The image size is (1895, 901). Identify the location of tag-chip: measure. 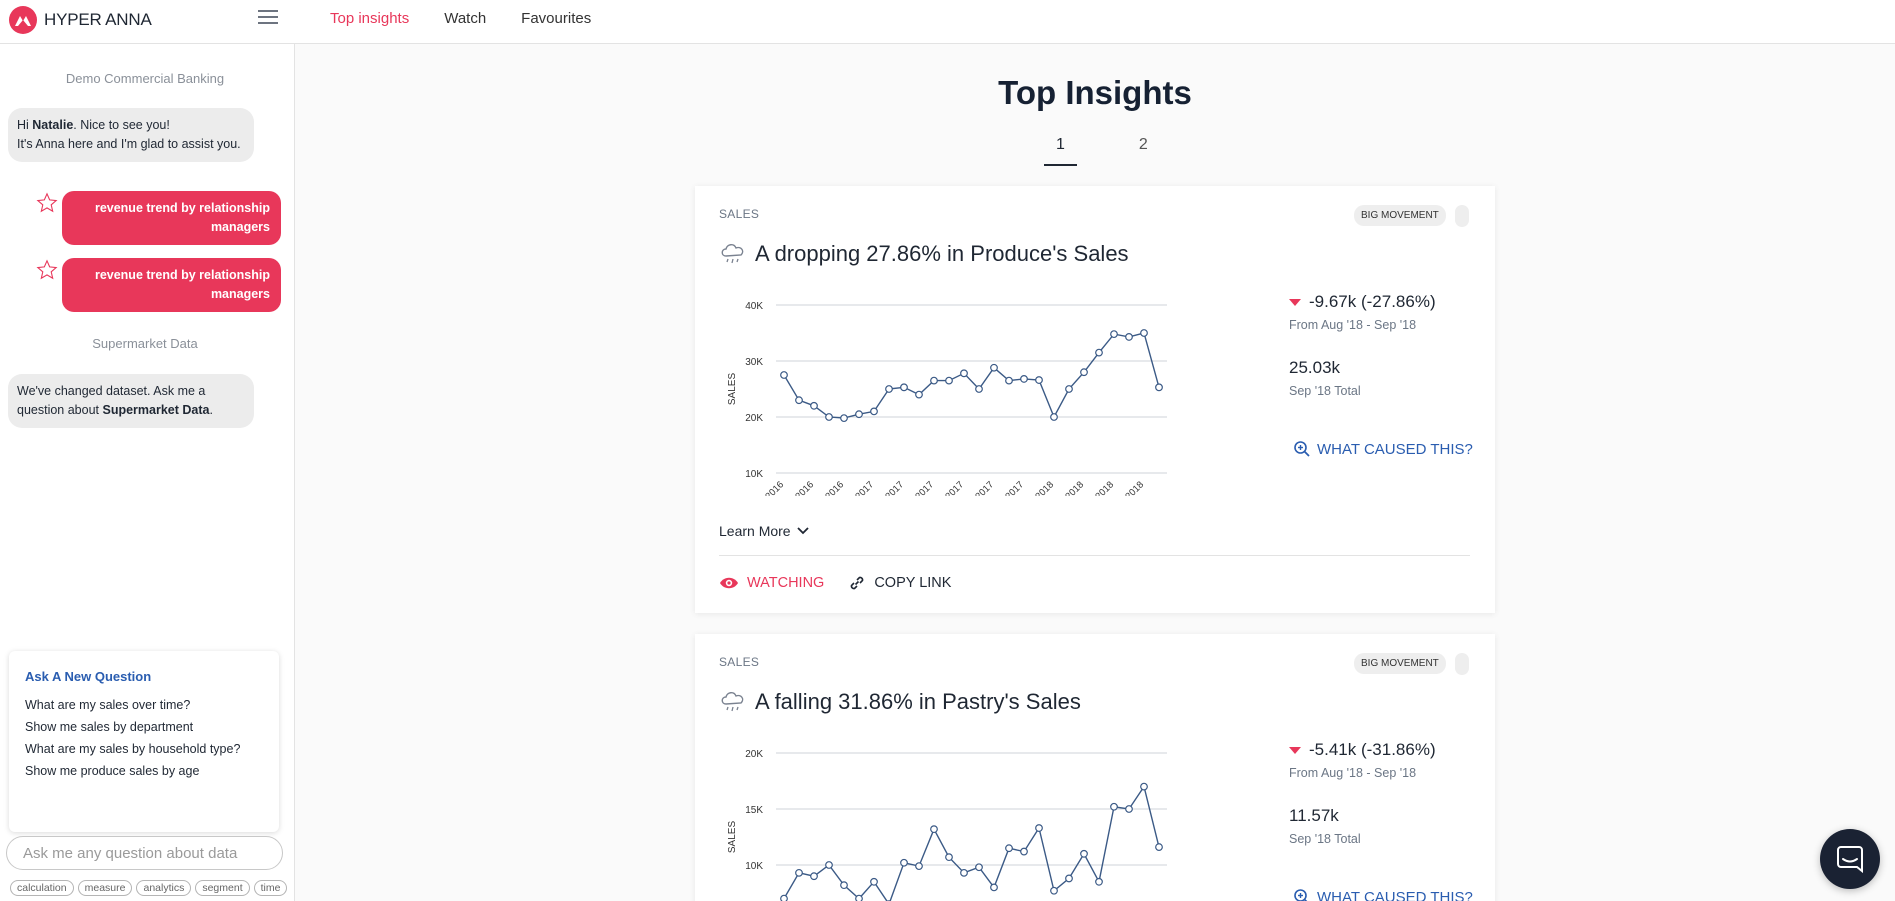
(105, 888).